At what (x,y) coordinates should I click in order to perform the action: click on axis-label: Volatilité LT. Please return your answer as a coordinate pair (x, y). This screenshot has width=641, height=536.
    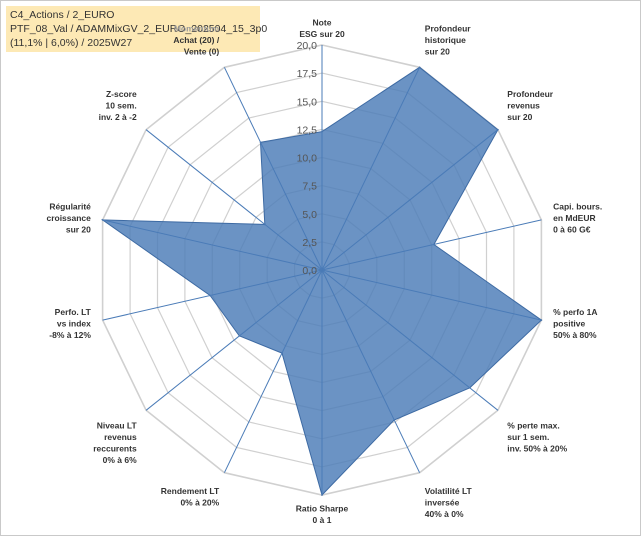
    Looking at the image, I should click on (449, 491).